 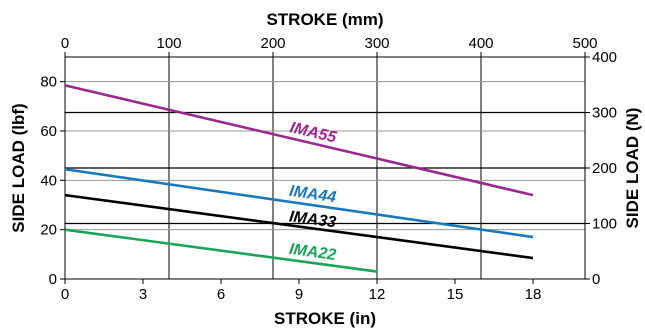 What do you see at coordinates (53, 279) in the screenshot?
I see `left-tick-label-0: 0` at bounding box center [53, 279].